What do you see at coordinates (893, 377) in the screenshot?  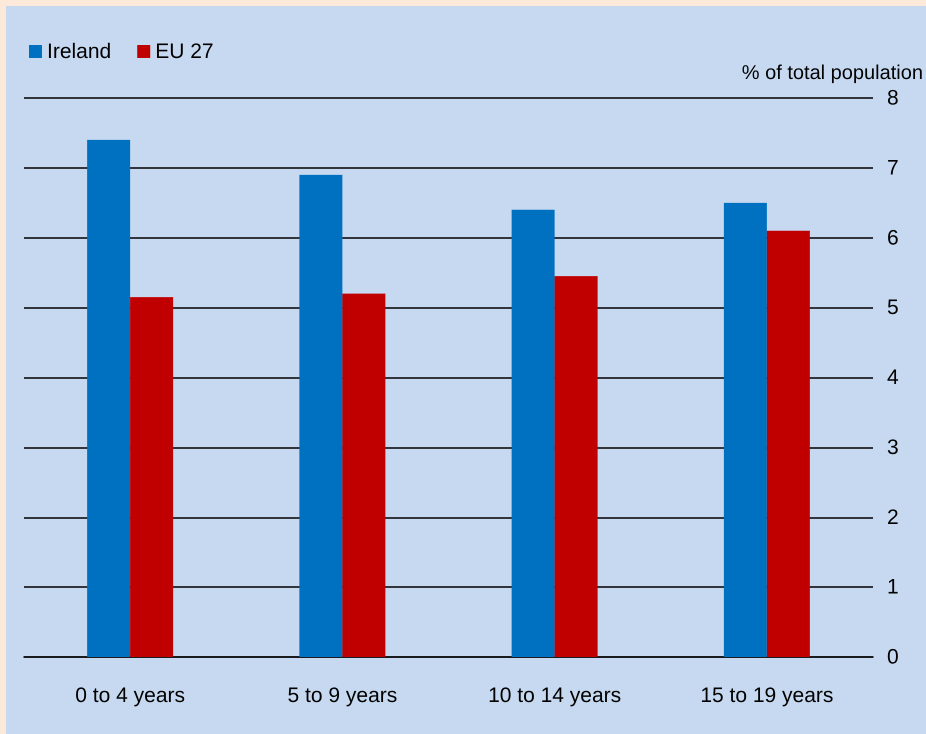 I see `y-tick-label: 4` at bounding box center [893, 377].